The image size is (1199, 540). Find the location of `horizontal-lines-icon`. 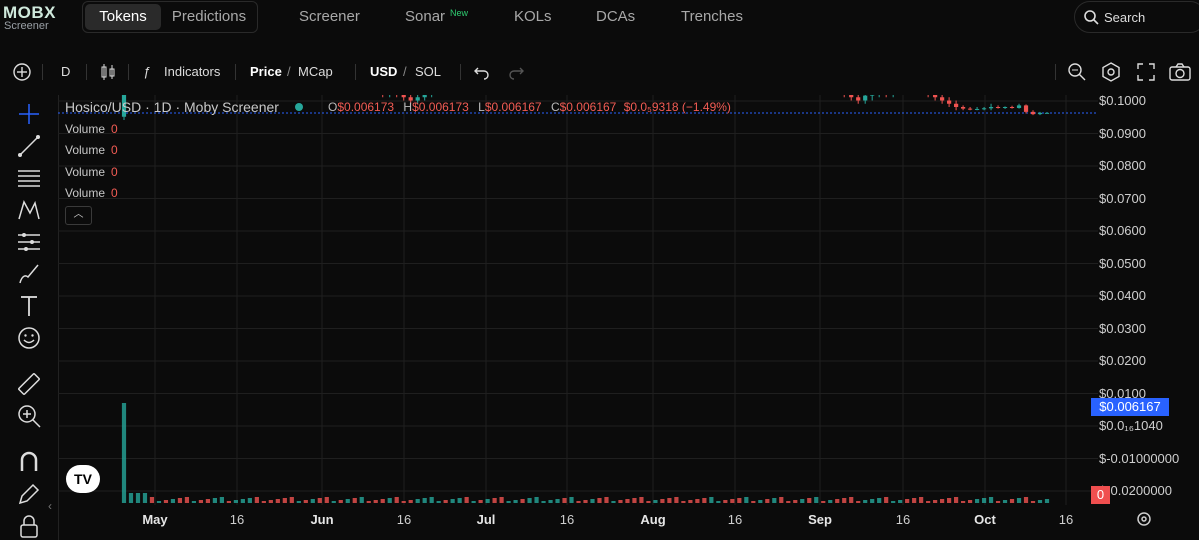

horizontal-lines-icon is located at coordinates (29, 178).